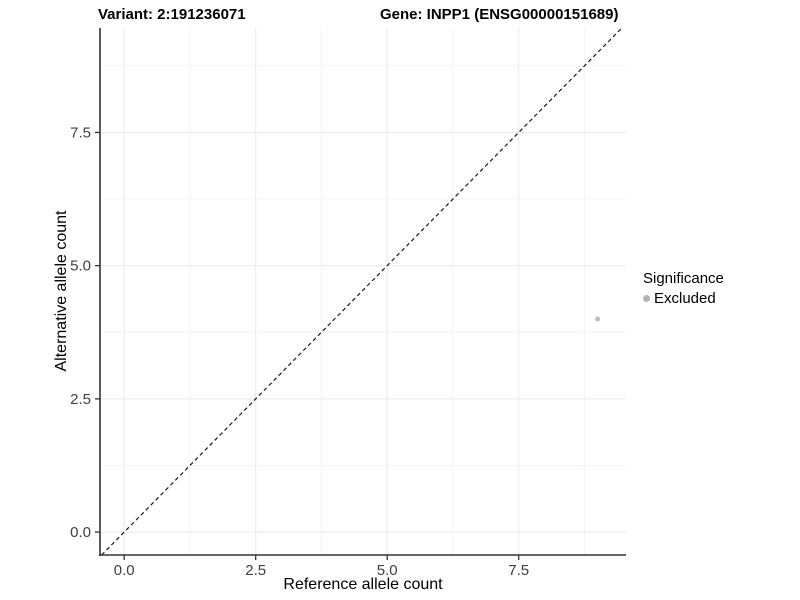 The width and height of the screenshot is (800, 600). Describe the element at coordinates (387, 570) in the screenshot. I see `x-tick-label: 5.0` at that location.